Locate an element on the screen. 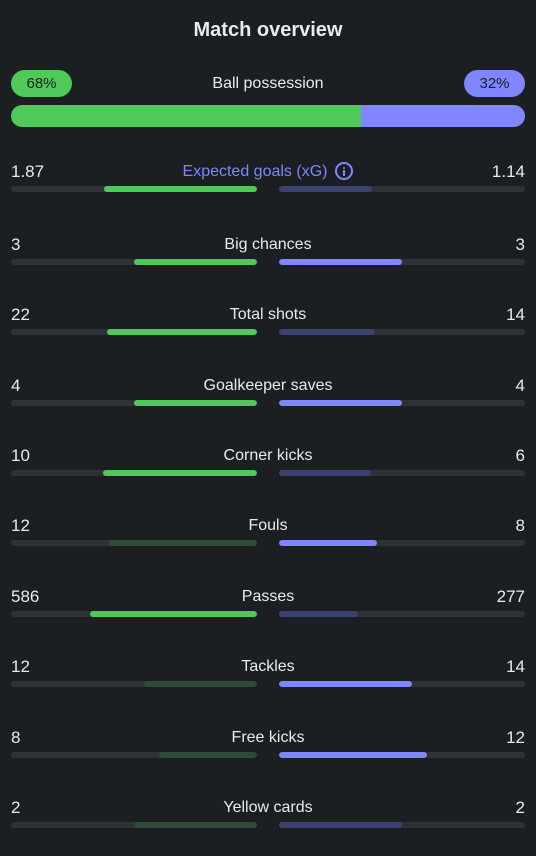 Image resolution: width=536 pixels, height=856 pixels. possession-bar is located at coordinates (268, 116).